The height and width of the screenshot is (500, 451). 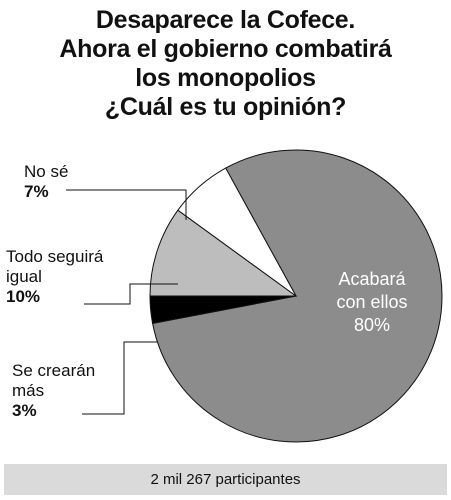 What do you see at coordinates (24, 276) in the screenshot?
I see `label-todo-name-2: igual` at bounding box center [24, 276].